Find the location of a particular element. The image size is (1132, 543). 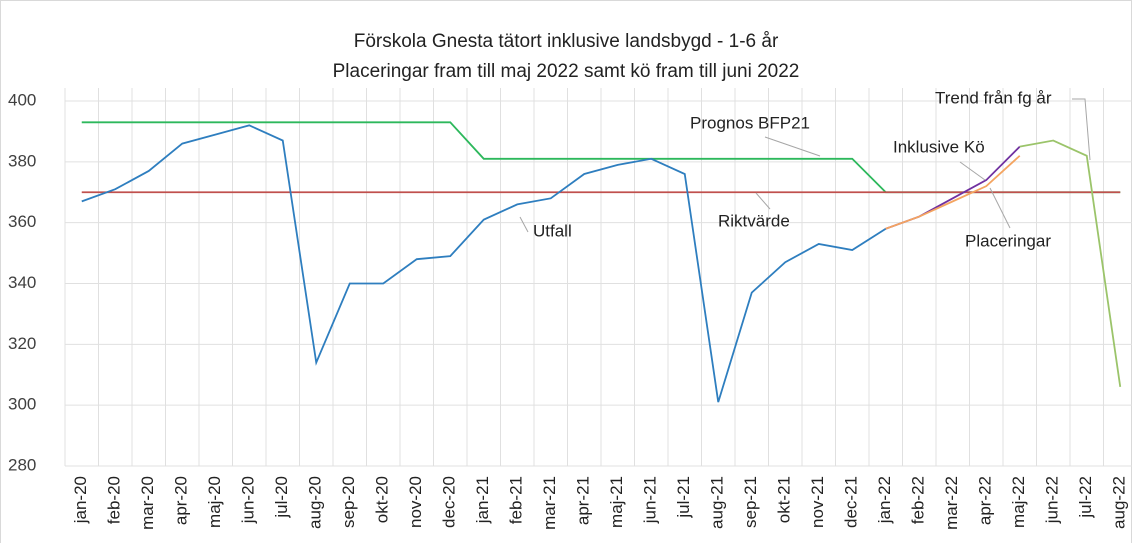

x-tick-label: jul-22 is located at coordinates (1085, 497).